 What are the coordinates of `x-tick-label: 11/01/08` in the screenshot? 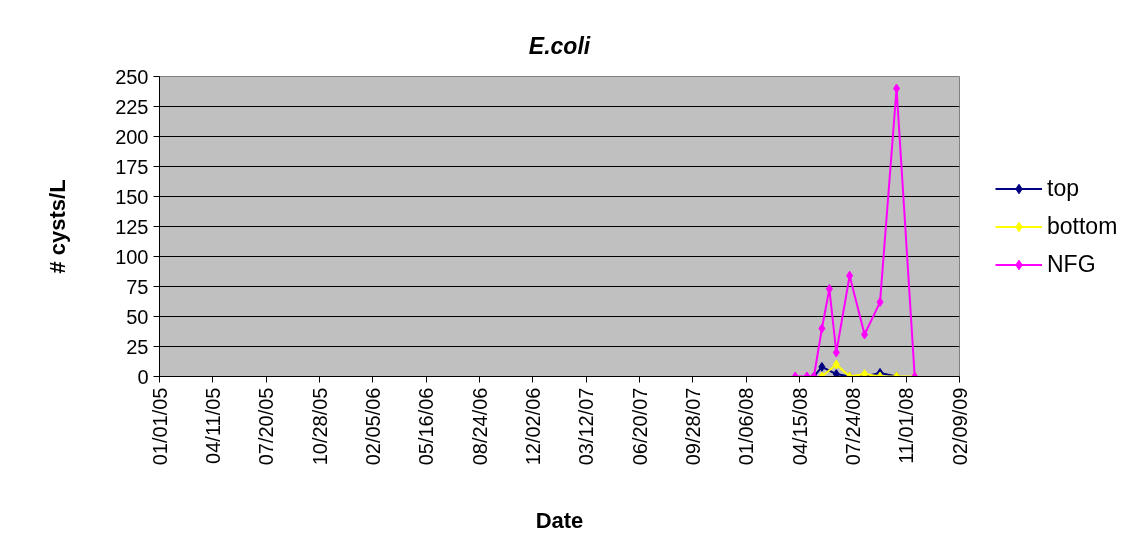 It's located at (906, 425).